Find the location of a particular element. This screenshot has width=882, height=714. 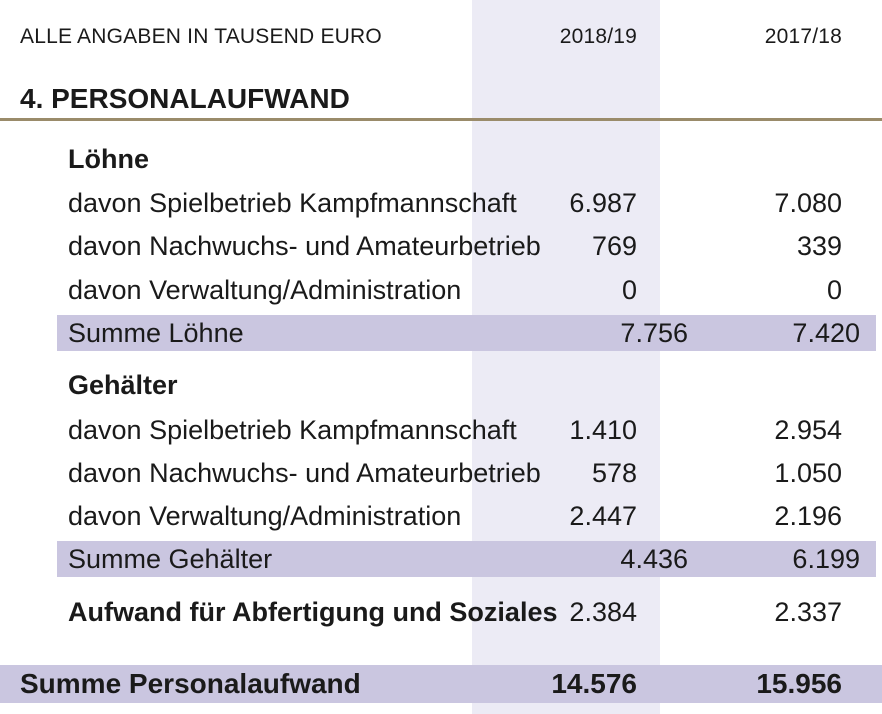

value-2017-18: 2.196 is located at coordinates (808, 515).